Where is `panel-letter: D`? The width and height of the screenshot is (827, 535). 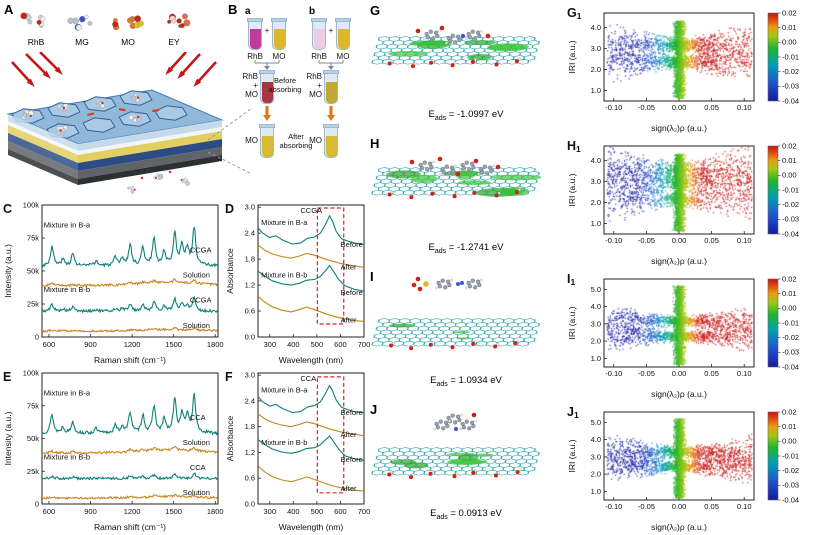
panel-letter: D is located at coordinates (229, 209).